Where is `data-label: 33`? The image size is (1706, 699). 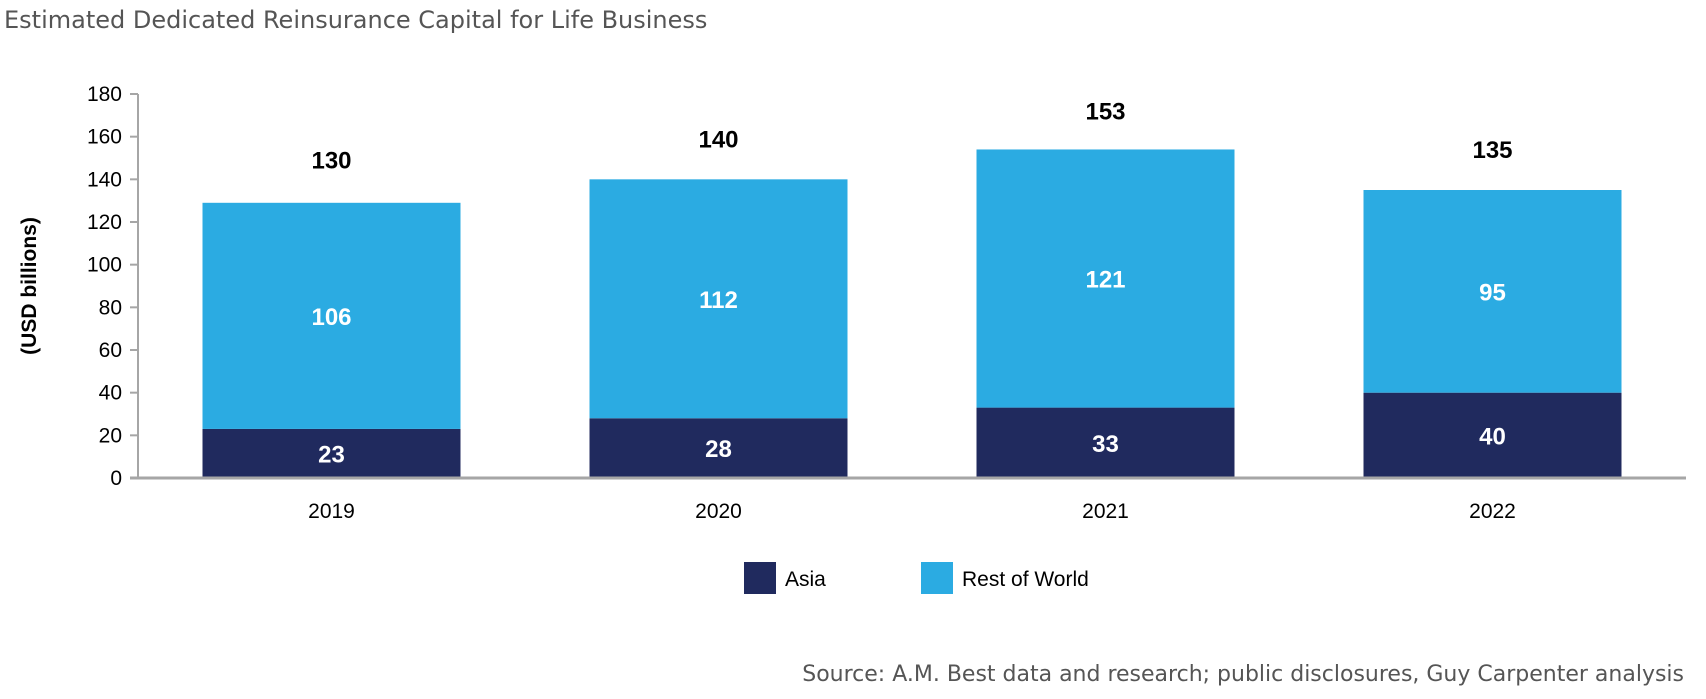 data-label: 33 is located at coordinates (1105, 444).